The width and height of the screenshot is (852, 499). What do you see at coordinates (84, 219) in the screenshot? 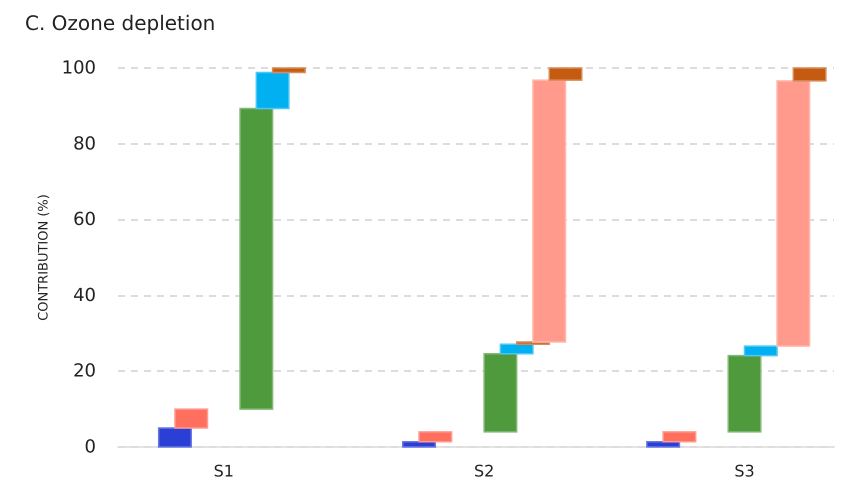
I see `y-tick-label: 60` at bounding box center [84, 219].